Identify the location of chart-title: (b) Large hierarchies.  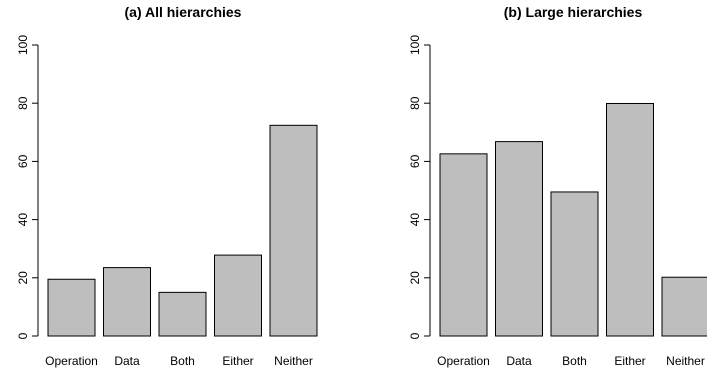
(573, 12).